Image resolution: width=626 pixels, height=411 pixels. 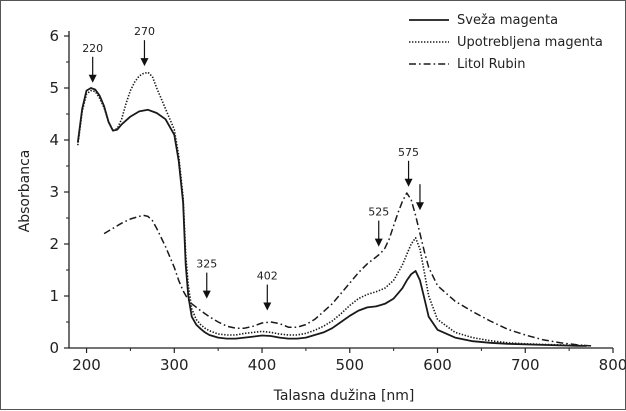 I want to click on x-axis-title: Talasna dužina [nm], so click(x=344, y=396).